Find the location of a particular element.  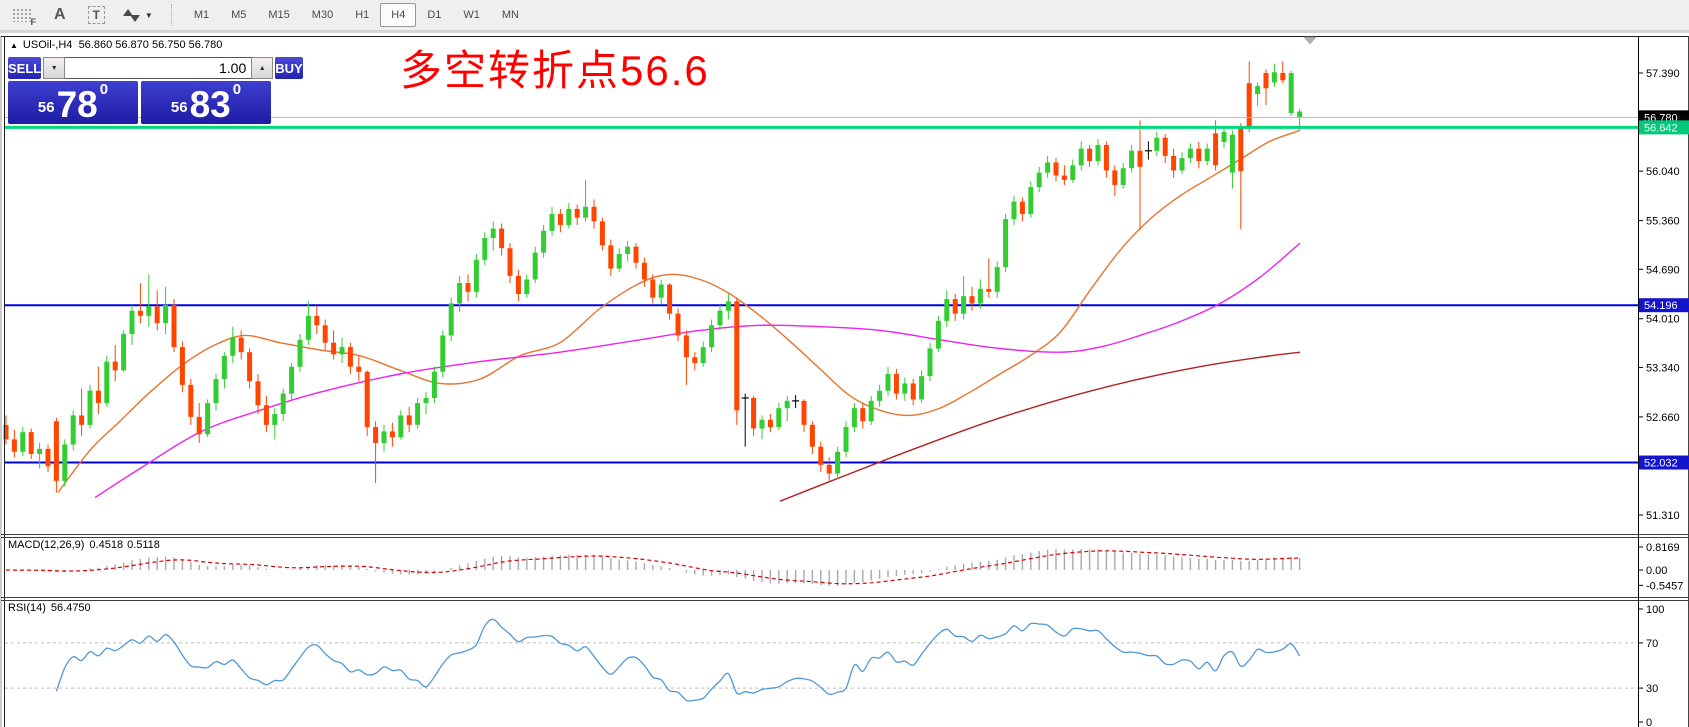

rsi-panel-label: RSI(14) 56.4750 is located at coordinates (49, 608).